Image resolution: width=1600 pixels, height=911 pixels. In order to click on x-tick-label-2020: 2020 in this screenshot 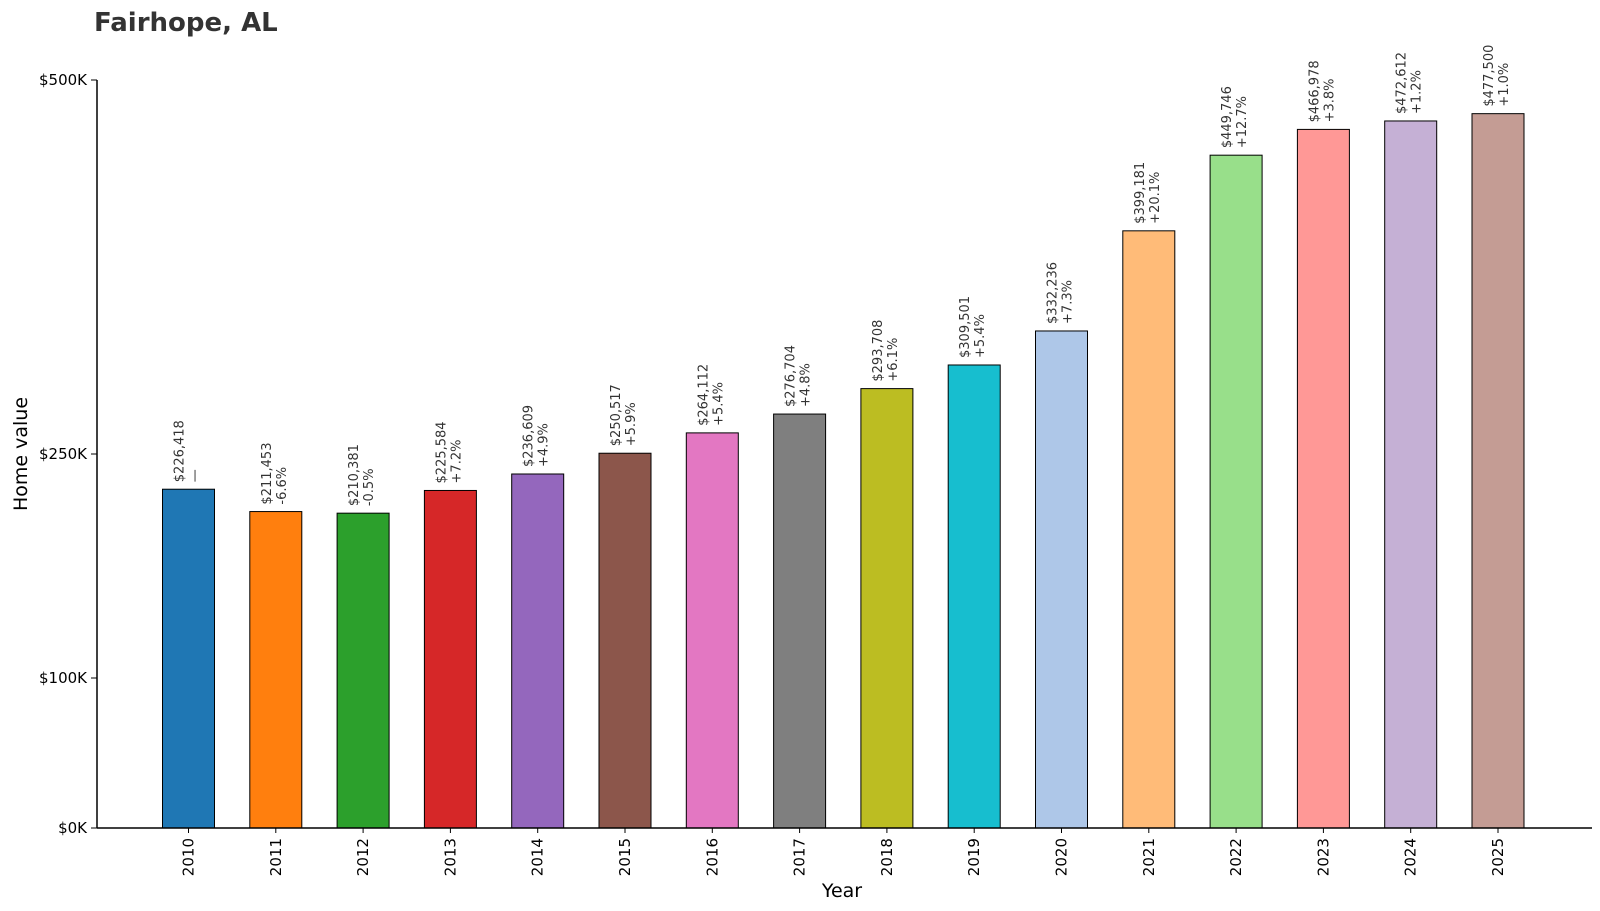, I will do `click(1062, 857)`.